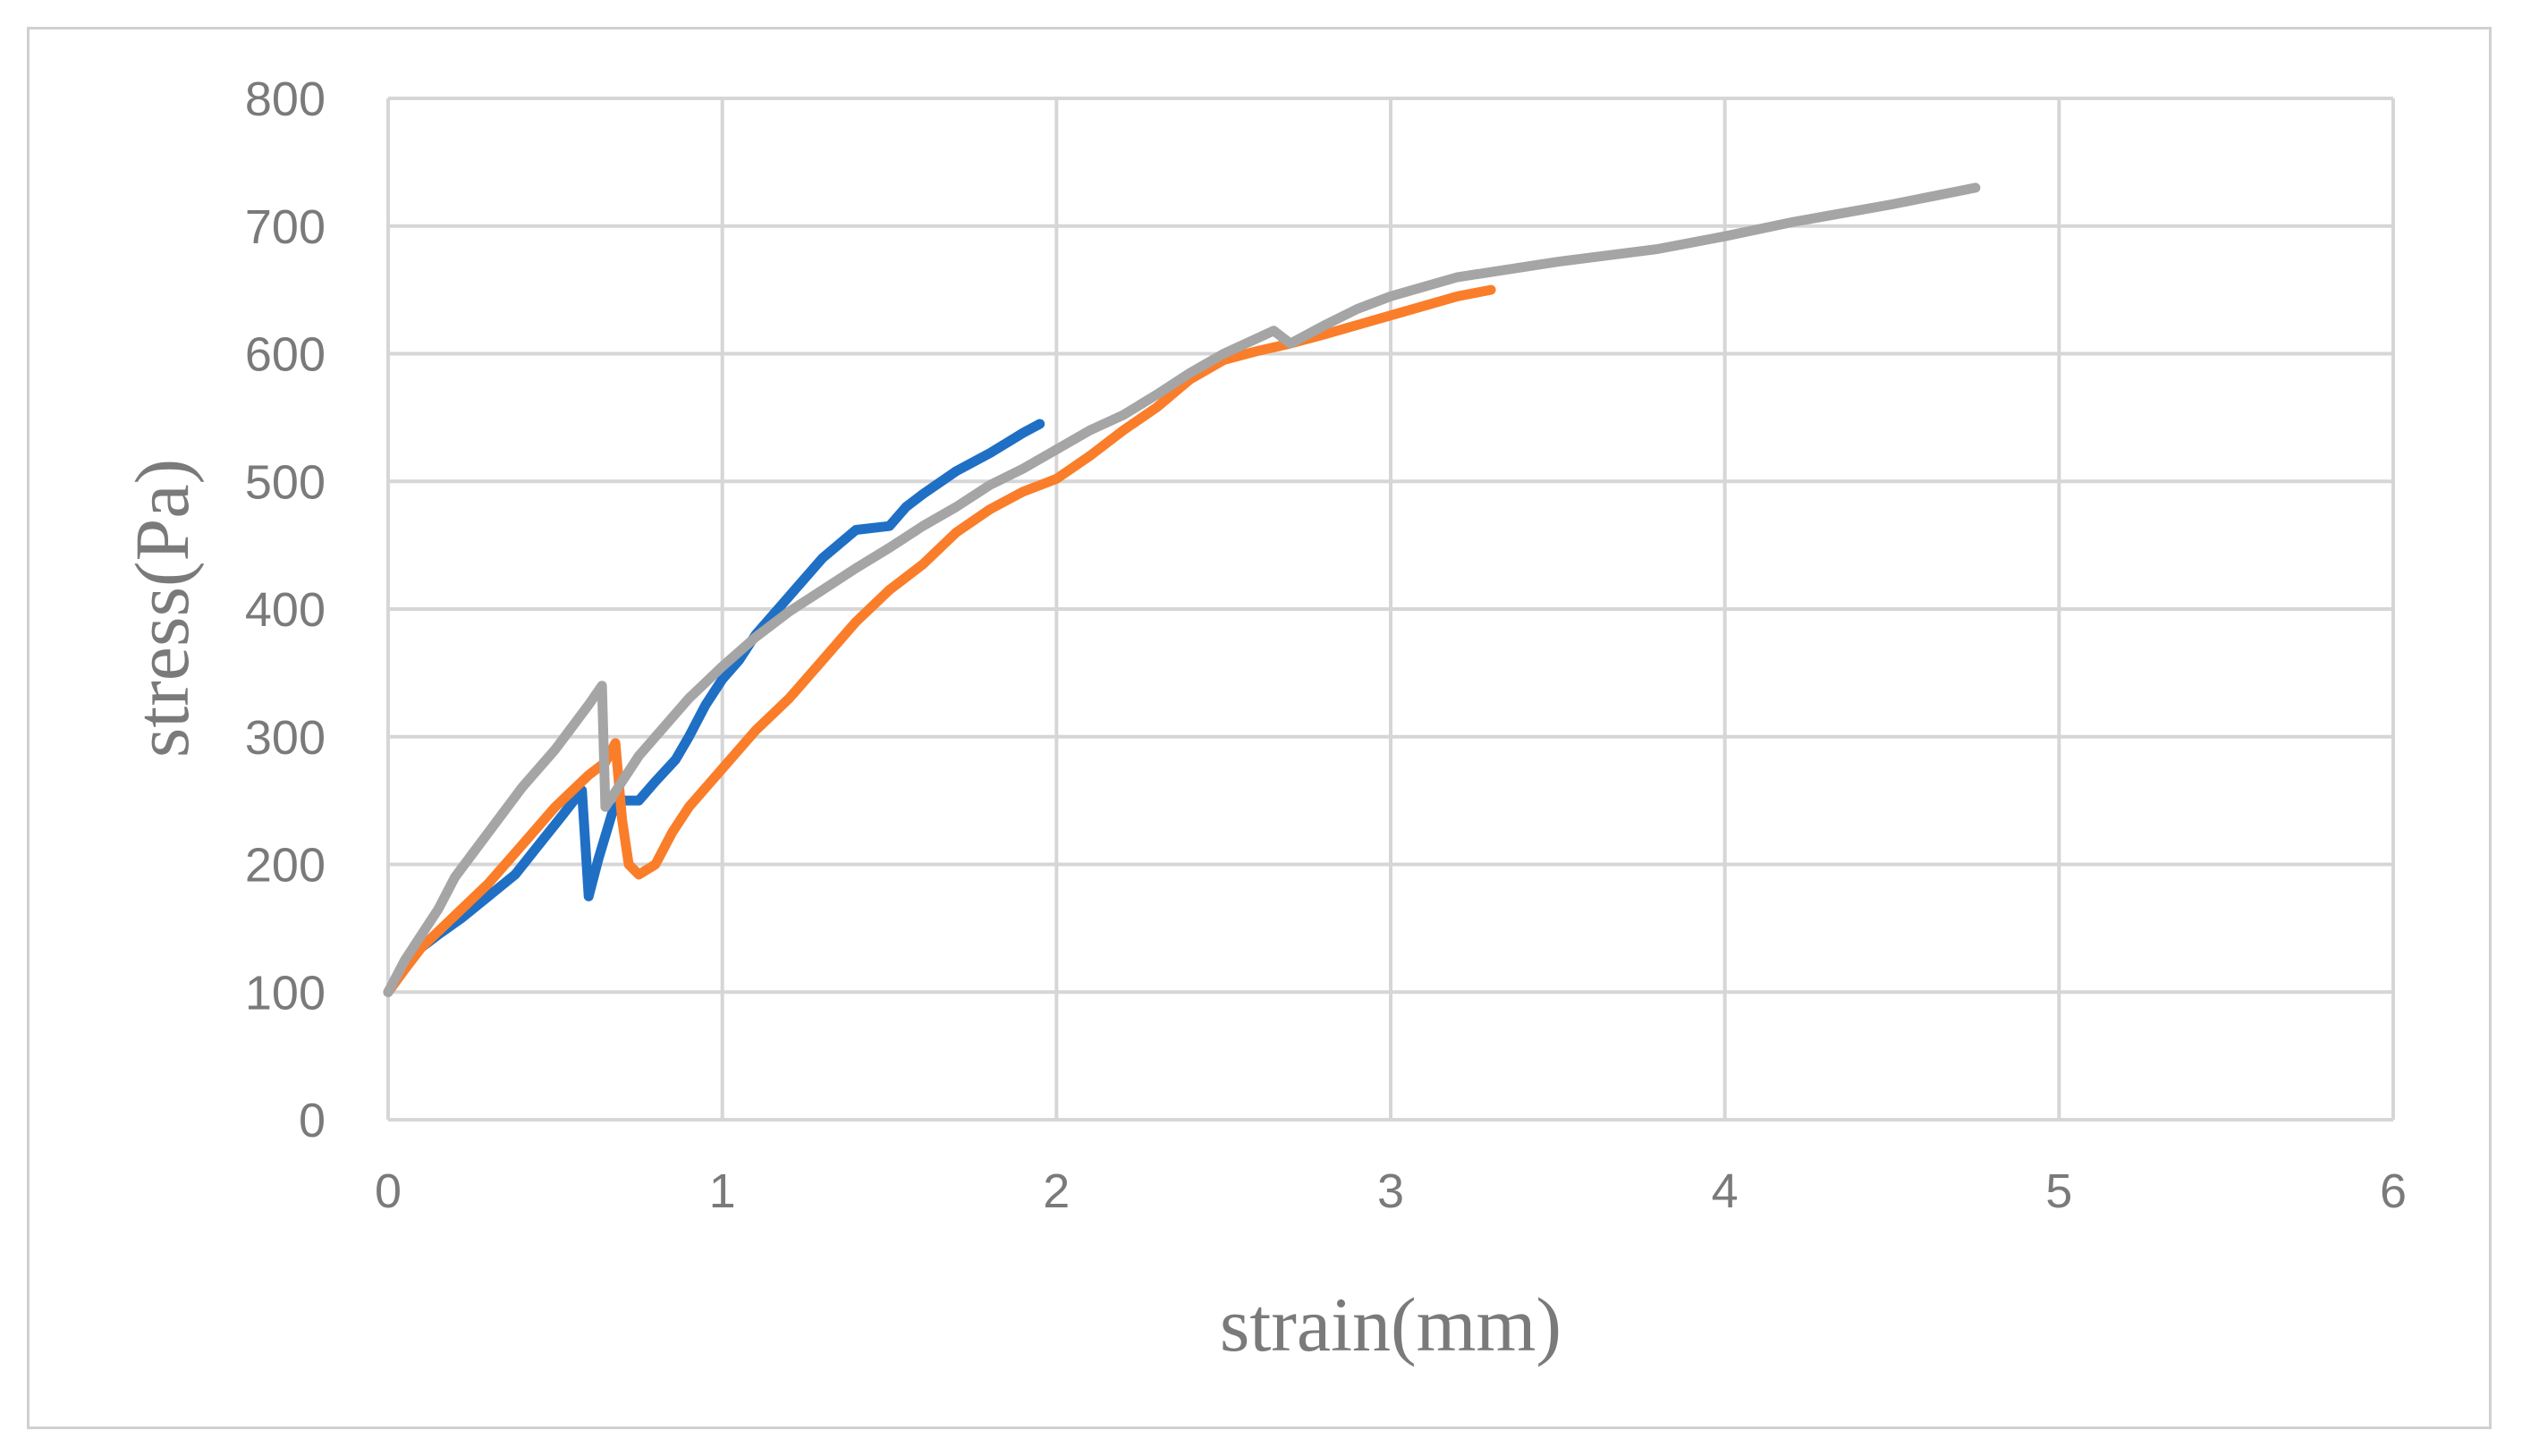 This screenshot has height=1456, width=2522. I want to click on y-tick-label: 700, so click(286, 227).